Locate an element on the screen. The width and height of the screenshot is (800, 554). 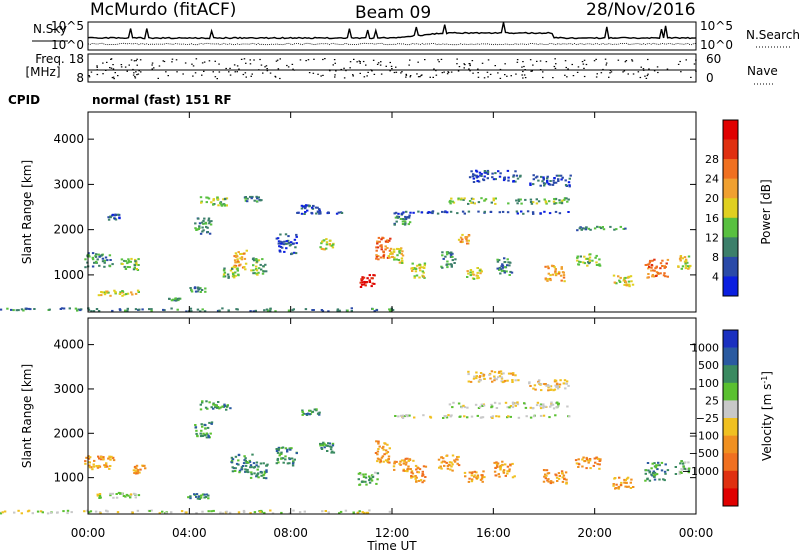
nave-label: Nave is located at coordinates (762, 71).